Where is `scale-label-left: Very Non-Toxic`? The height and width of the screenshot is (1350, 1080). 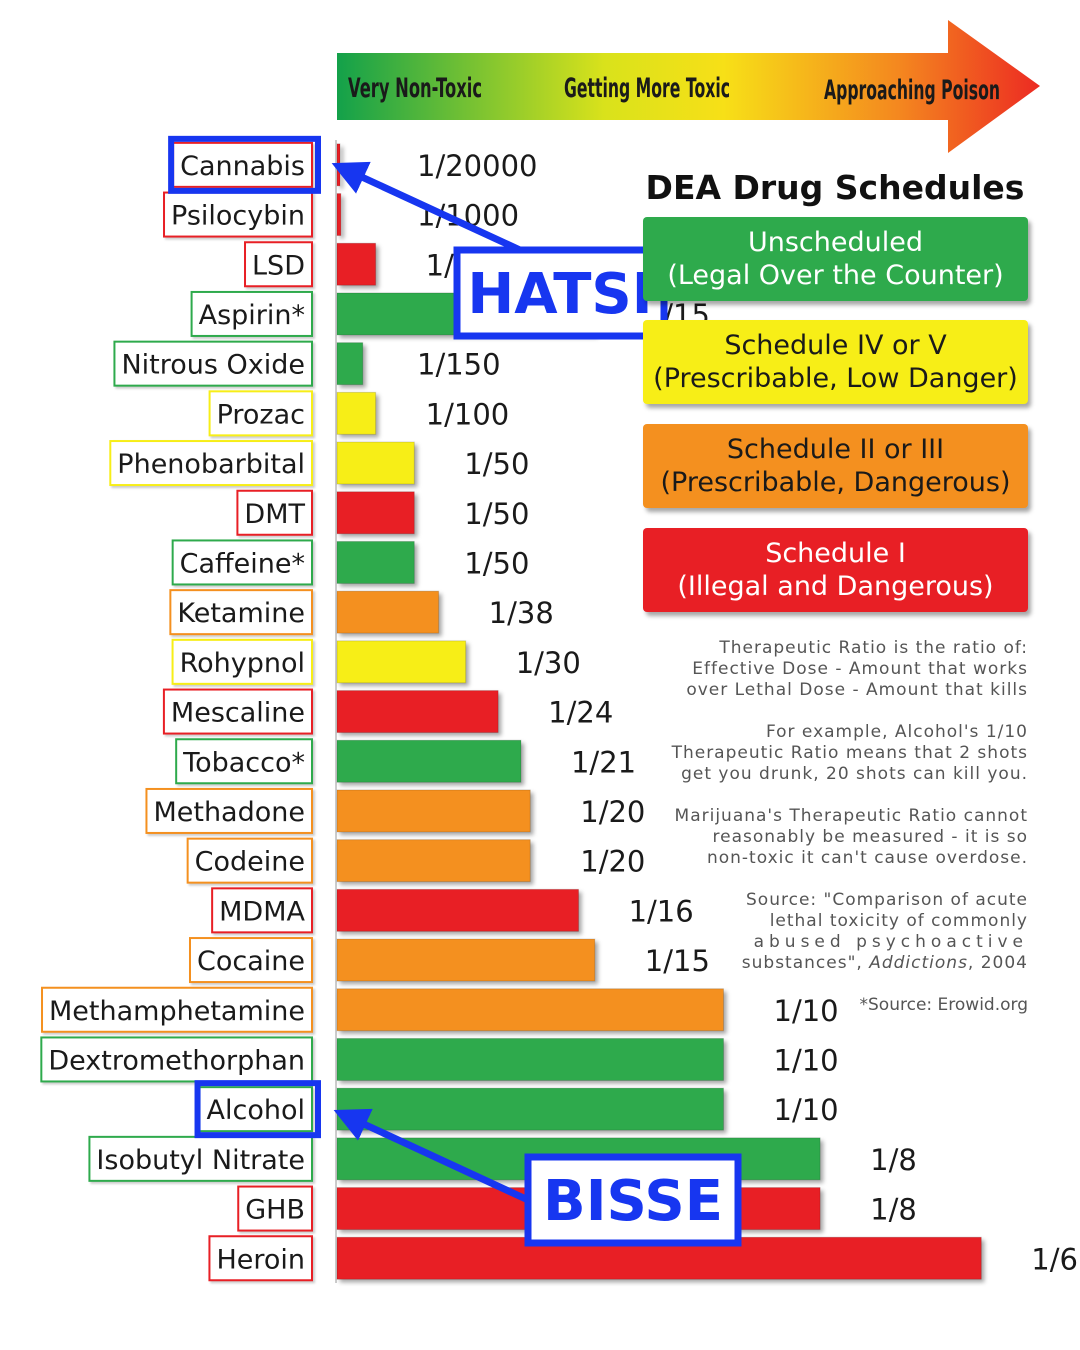 scale-label-left: Very Non-Toxic is located at coordinates (415, 88).